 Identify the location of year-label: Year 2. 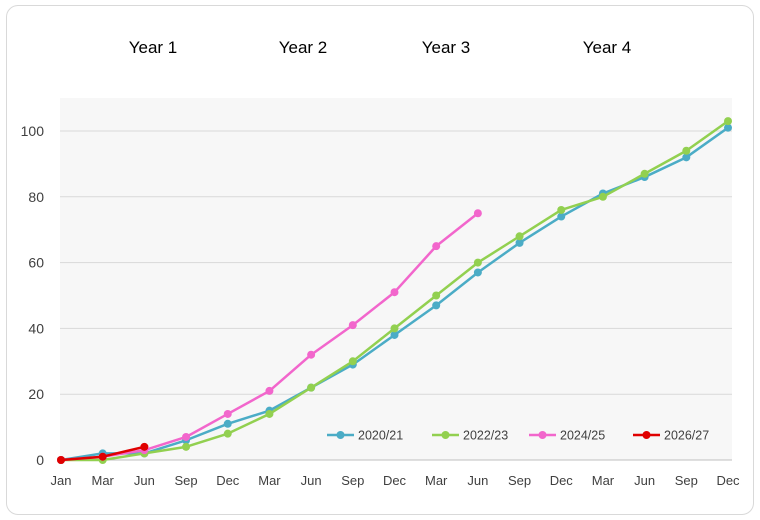
(303, 47).